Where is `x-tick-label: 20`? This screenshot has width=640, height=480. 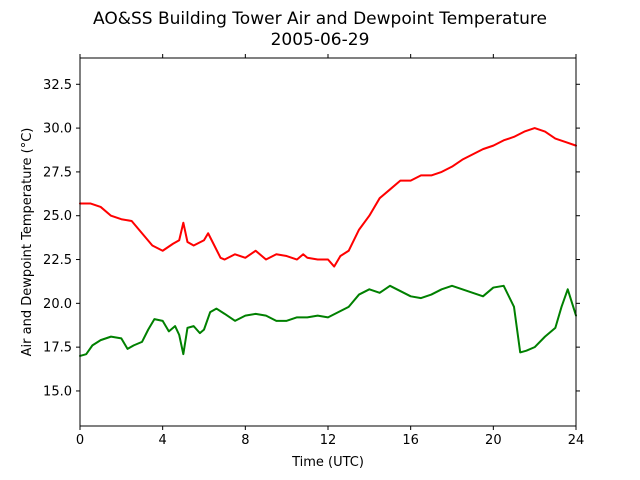
x-tick-label: 20 is located at coordinates (493, 440).